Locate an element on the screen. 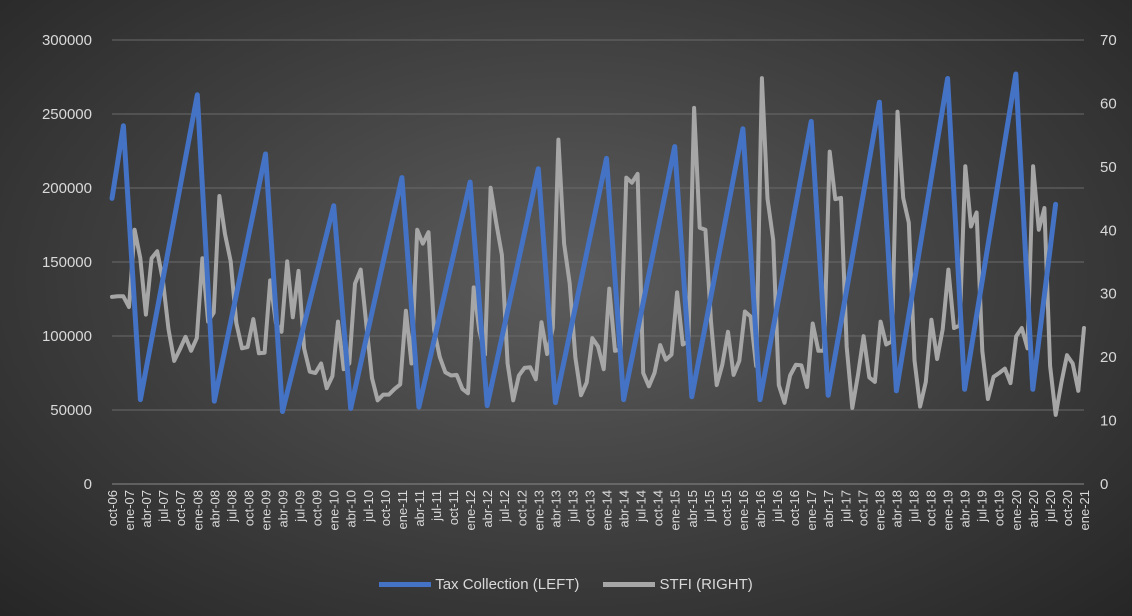  y-left-tick-label: 200000 is located at coordinates (67, 188).